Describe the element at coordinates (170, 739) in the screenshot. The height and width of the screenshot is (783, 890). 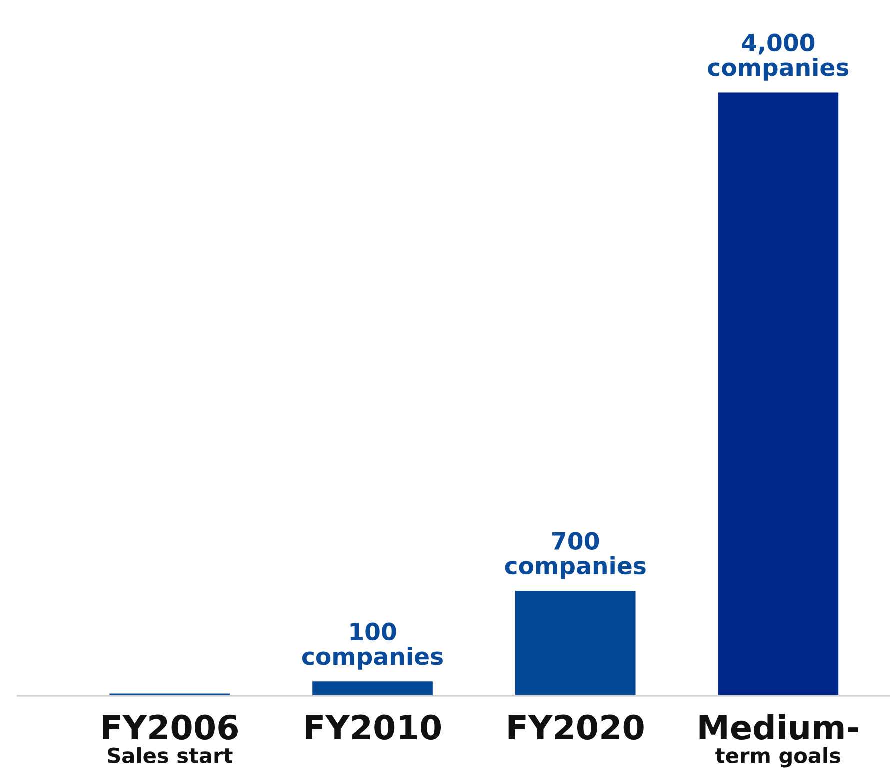
I see `x-tick-label: FY2006 Sales start` at that location.